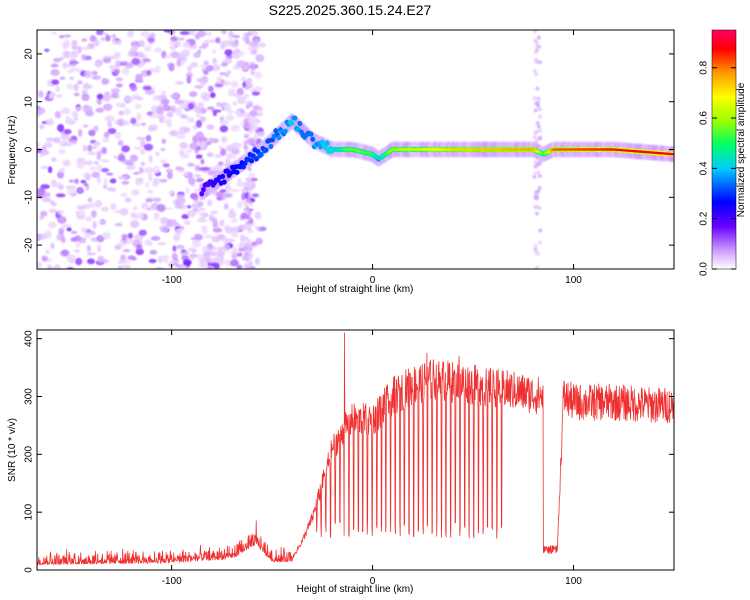  Describe the element at coordinates (29, 338) in the screenshot. I see `snr-ytick-label: 400` at that location.